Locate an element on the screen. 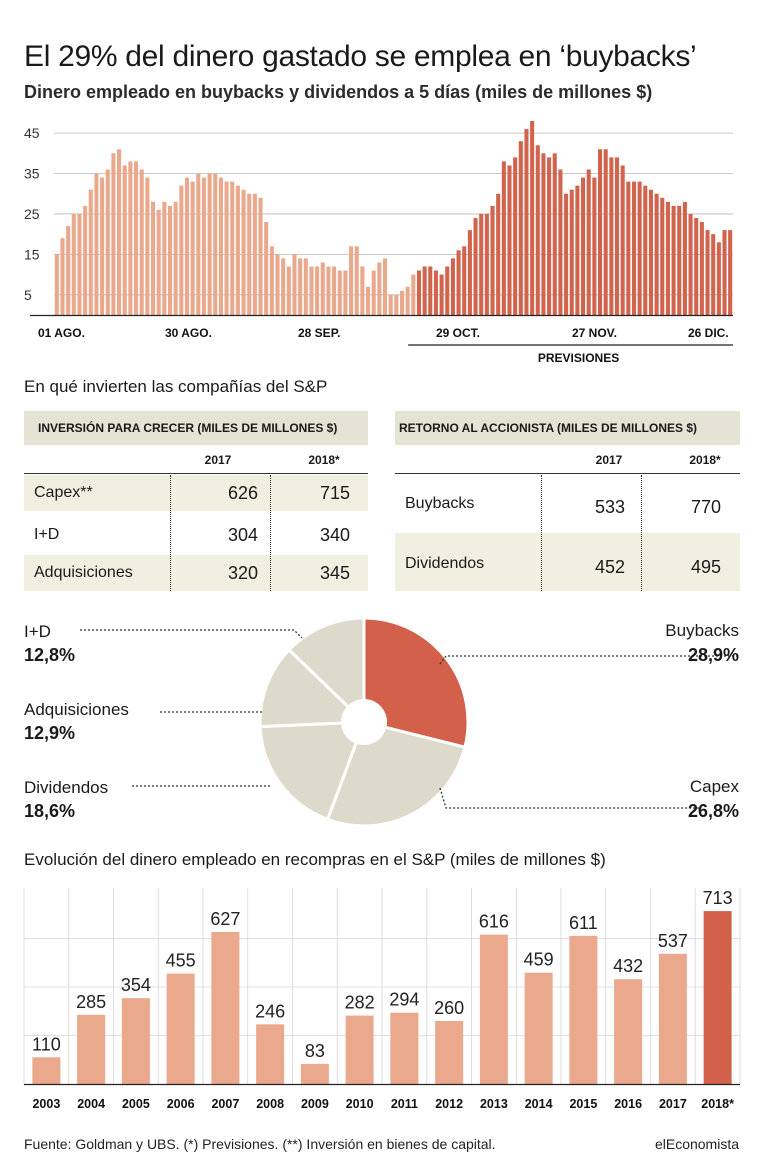 The height and width of the screenshot is (1168, 770). leader-line-id is located at coordinates (191, 634).